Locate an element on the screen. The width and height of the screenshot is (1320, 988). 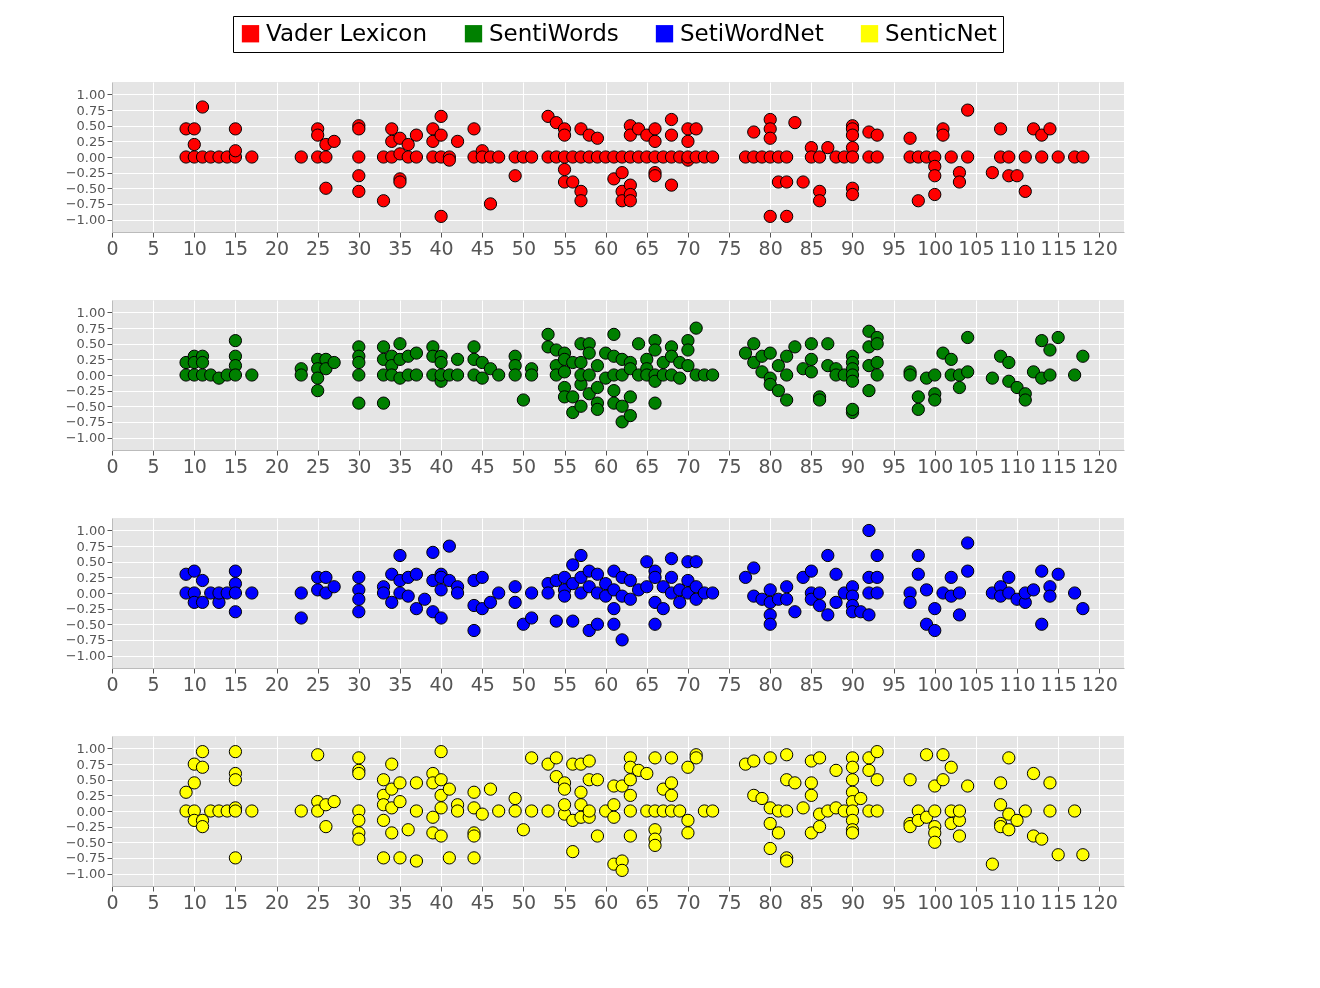
x-tick-label: 100 is located at coordinates (935, 901).